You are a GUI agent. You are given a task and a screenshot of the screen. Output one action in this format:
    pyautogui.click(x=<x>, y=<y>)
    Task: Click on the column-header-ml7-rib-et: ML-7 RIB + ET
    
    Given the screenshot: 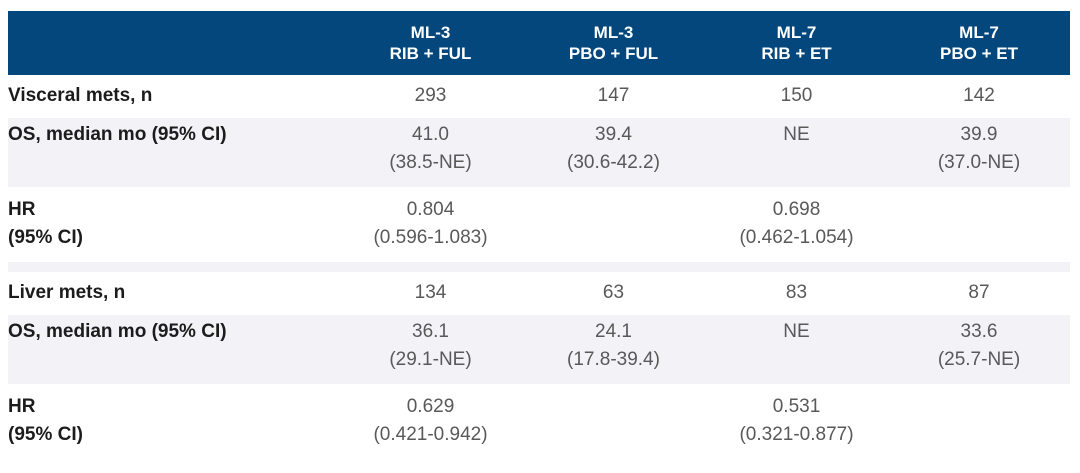 What is the action you would take?
    pyautogui.click(x=796, y=43)
    